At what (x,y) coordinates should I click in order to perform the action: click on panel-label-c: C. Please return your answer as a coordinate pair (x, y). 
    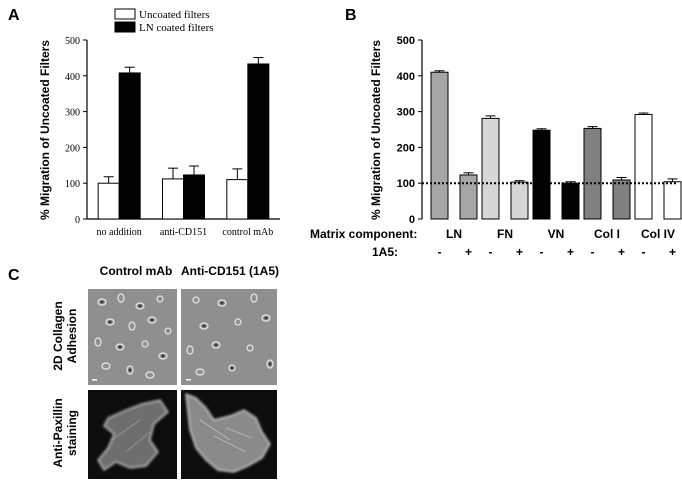
    Looking at the image, I should click on (14, 275).